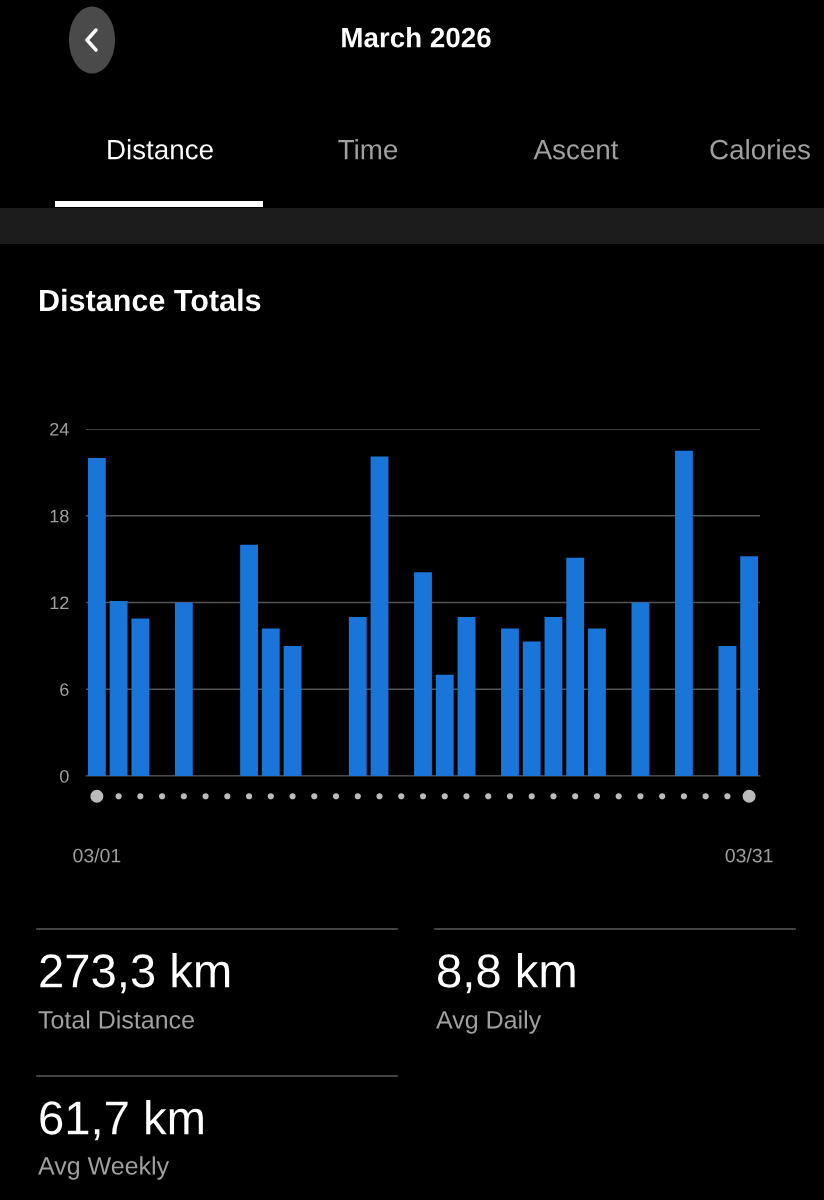 Image resolution: width=824 pixels, height=1200 pixels. I want to click on text: Time, so click(368, 149).